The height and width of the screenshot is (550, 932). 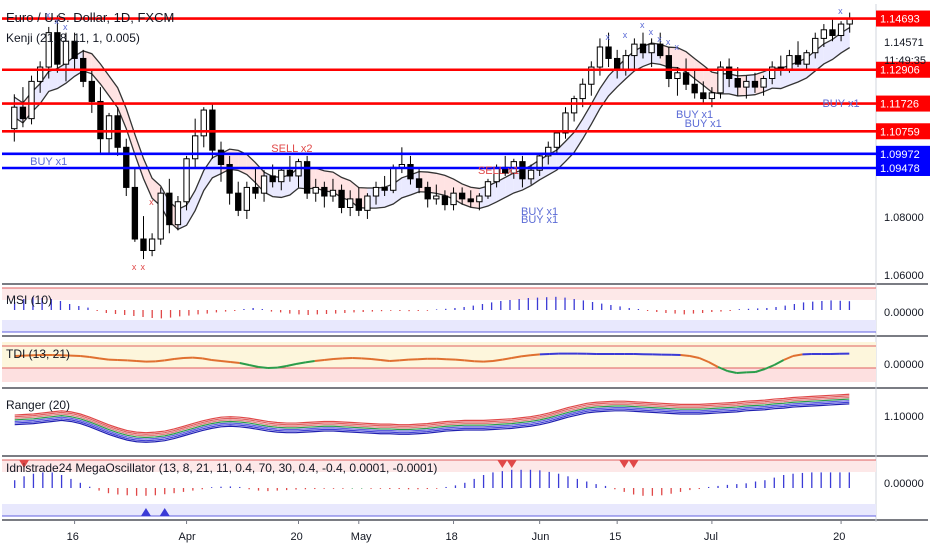 I want to click on lower-zone, so click(x=439, y=510).